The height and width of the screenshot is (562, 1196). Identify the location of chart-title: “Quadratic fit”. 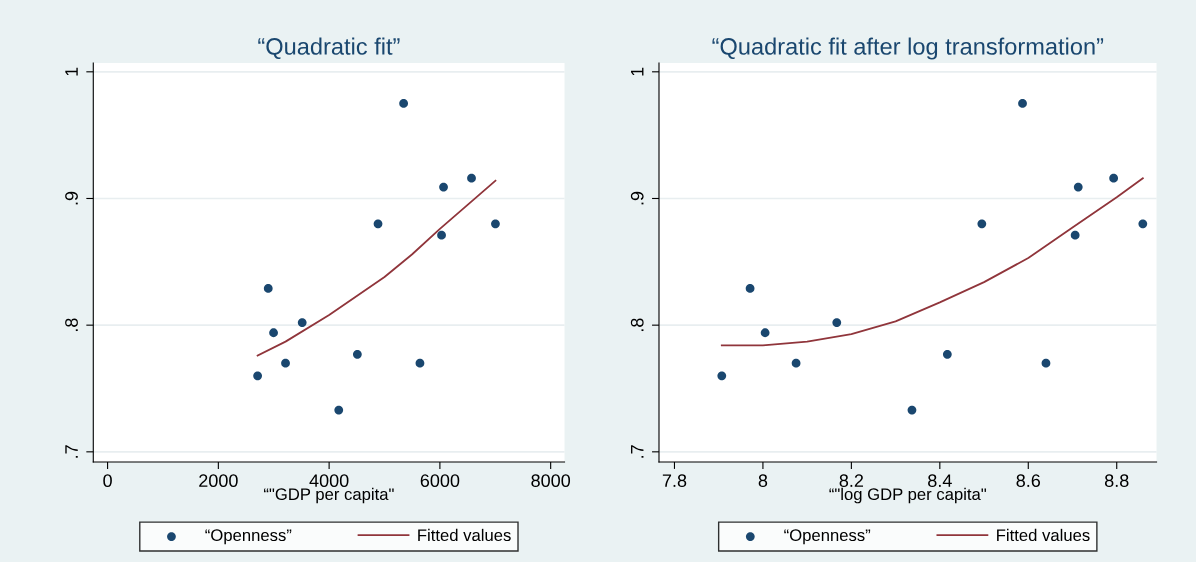
(329, 48).